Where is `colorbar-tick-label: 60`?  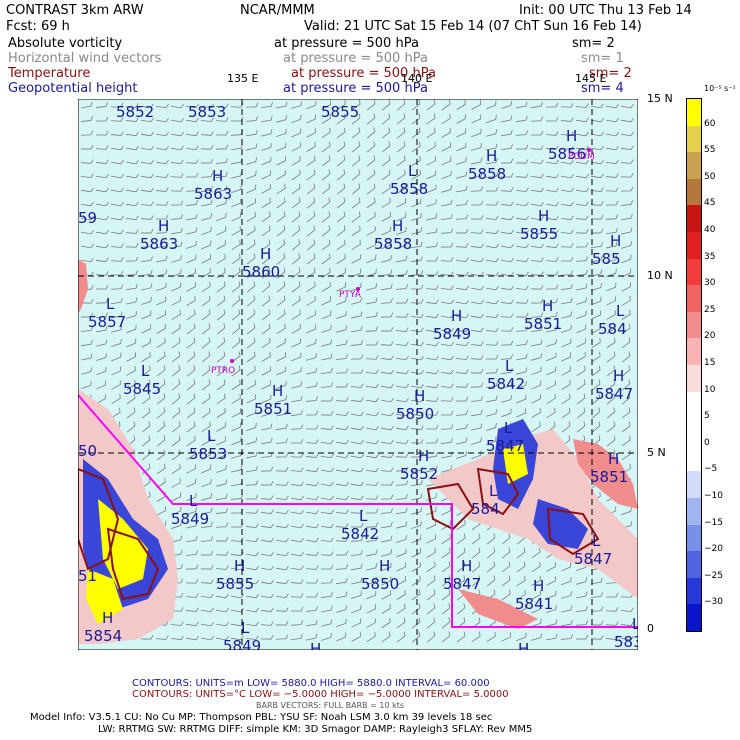
colorbar-tick-label: 60 is located at coordinates (710, 123).